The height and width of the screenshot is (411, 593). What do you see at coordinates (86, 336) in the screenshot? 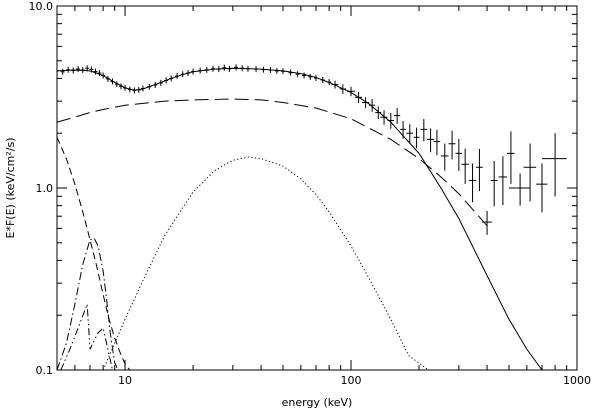
I see `model-curve-dash-dot-dot` at bounding box center [86, 336].